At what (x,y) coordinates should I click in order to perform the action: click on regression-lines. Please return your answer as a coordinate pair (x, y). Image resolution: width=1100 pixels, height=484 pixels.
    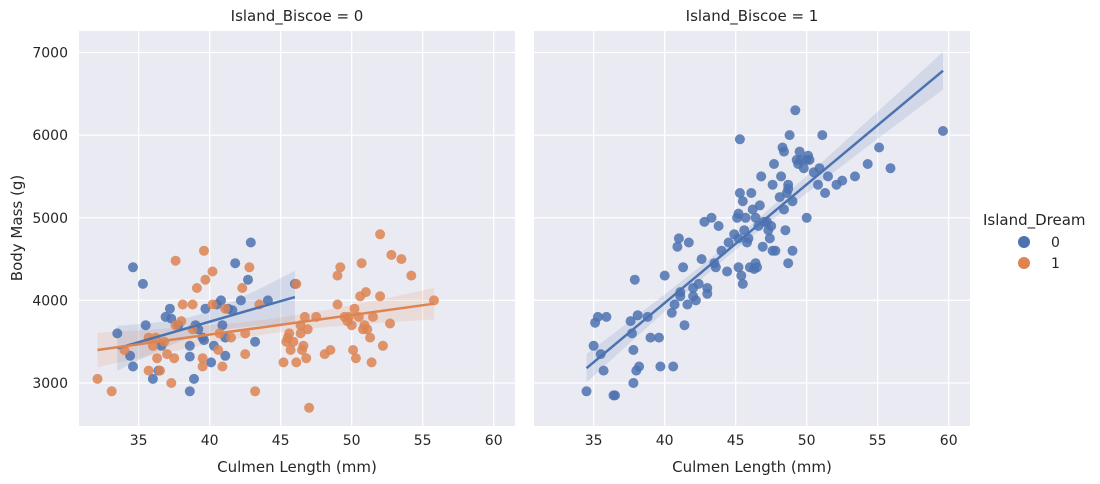
    Looking at the image, I should click on (266, 323).